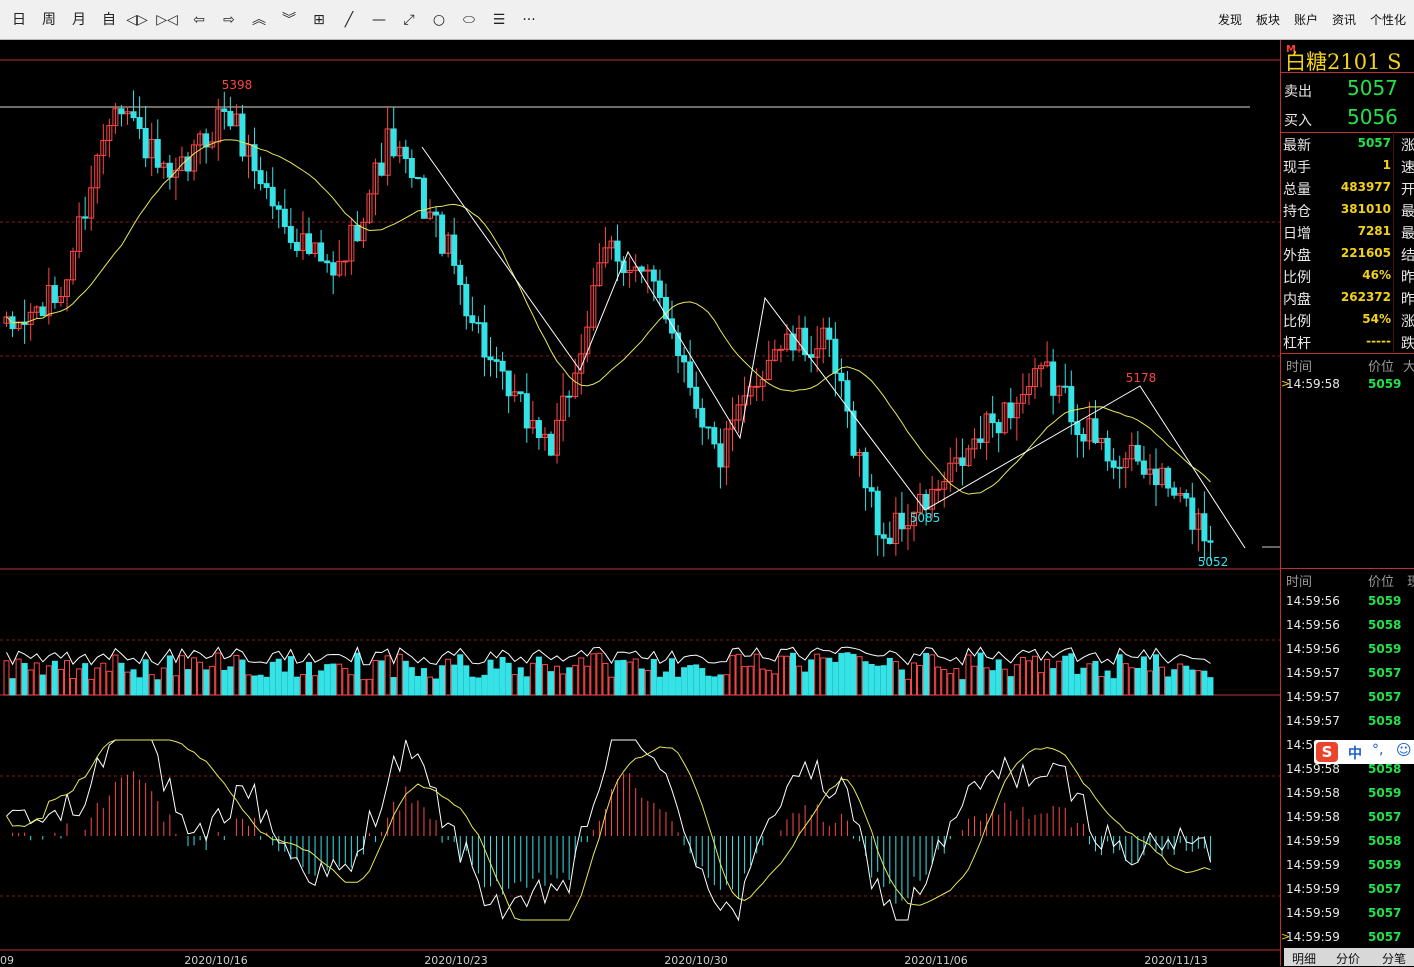 This screenshot has width=1414, height=967. Describe the element at coordinates (1341, 937) in the screenshot. I see `tick-row: >14:59:59 5057` at that location.